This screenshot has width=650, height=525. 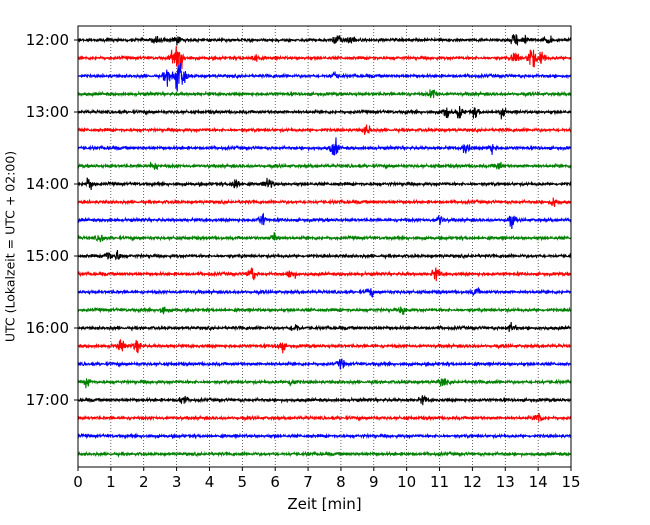 What do you see at coordinates (374, 482) in the screenshot?
I see `x-tick-label-9: 9` at bounding box center [374, 482].